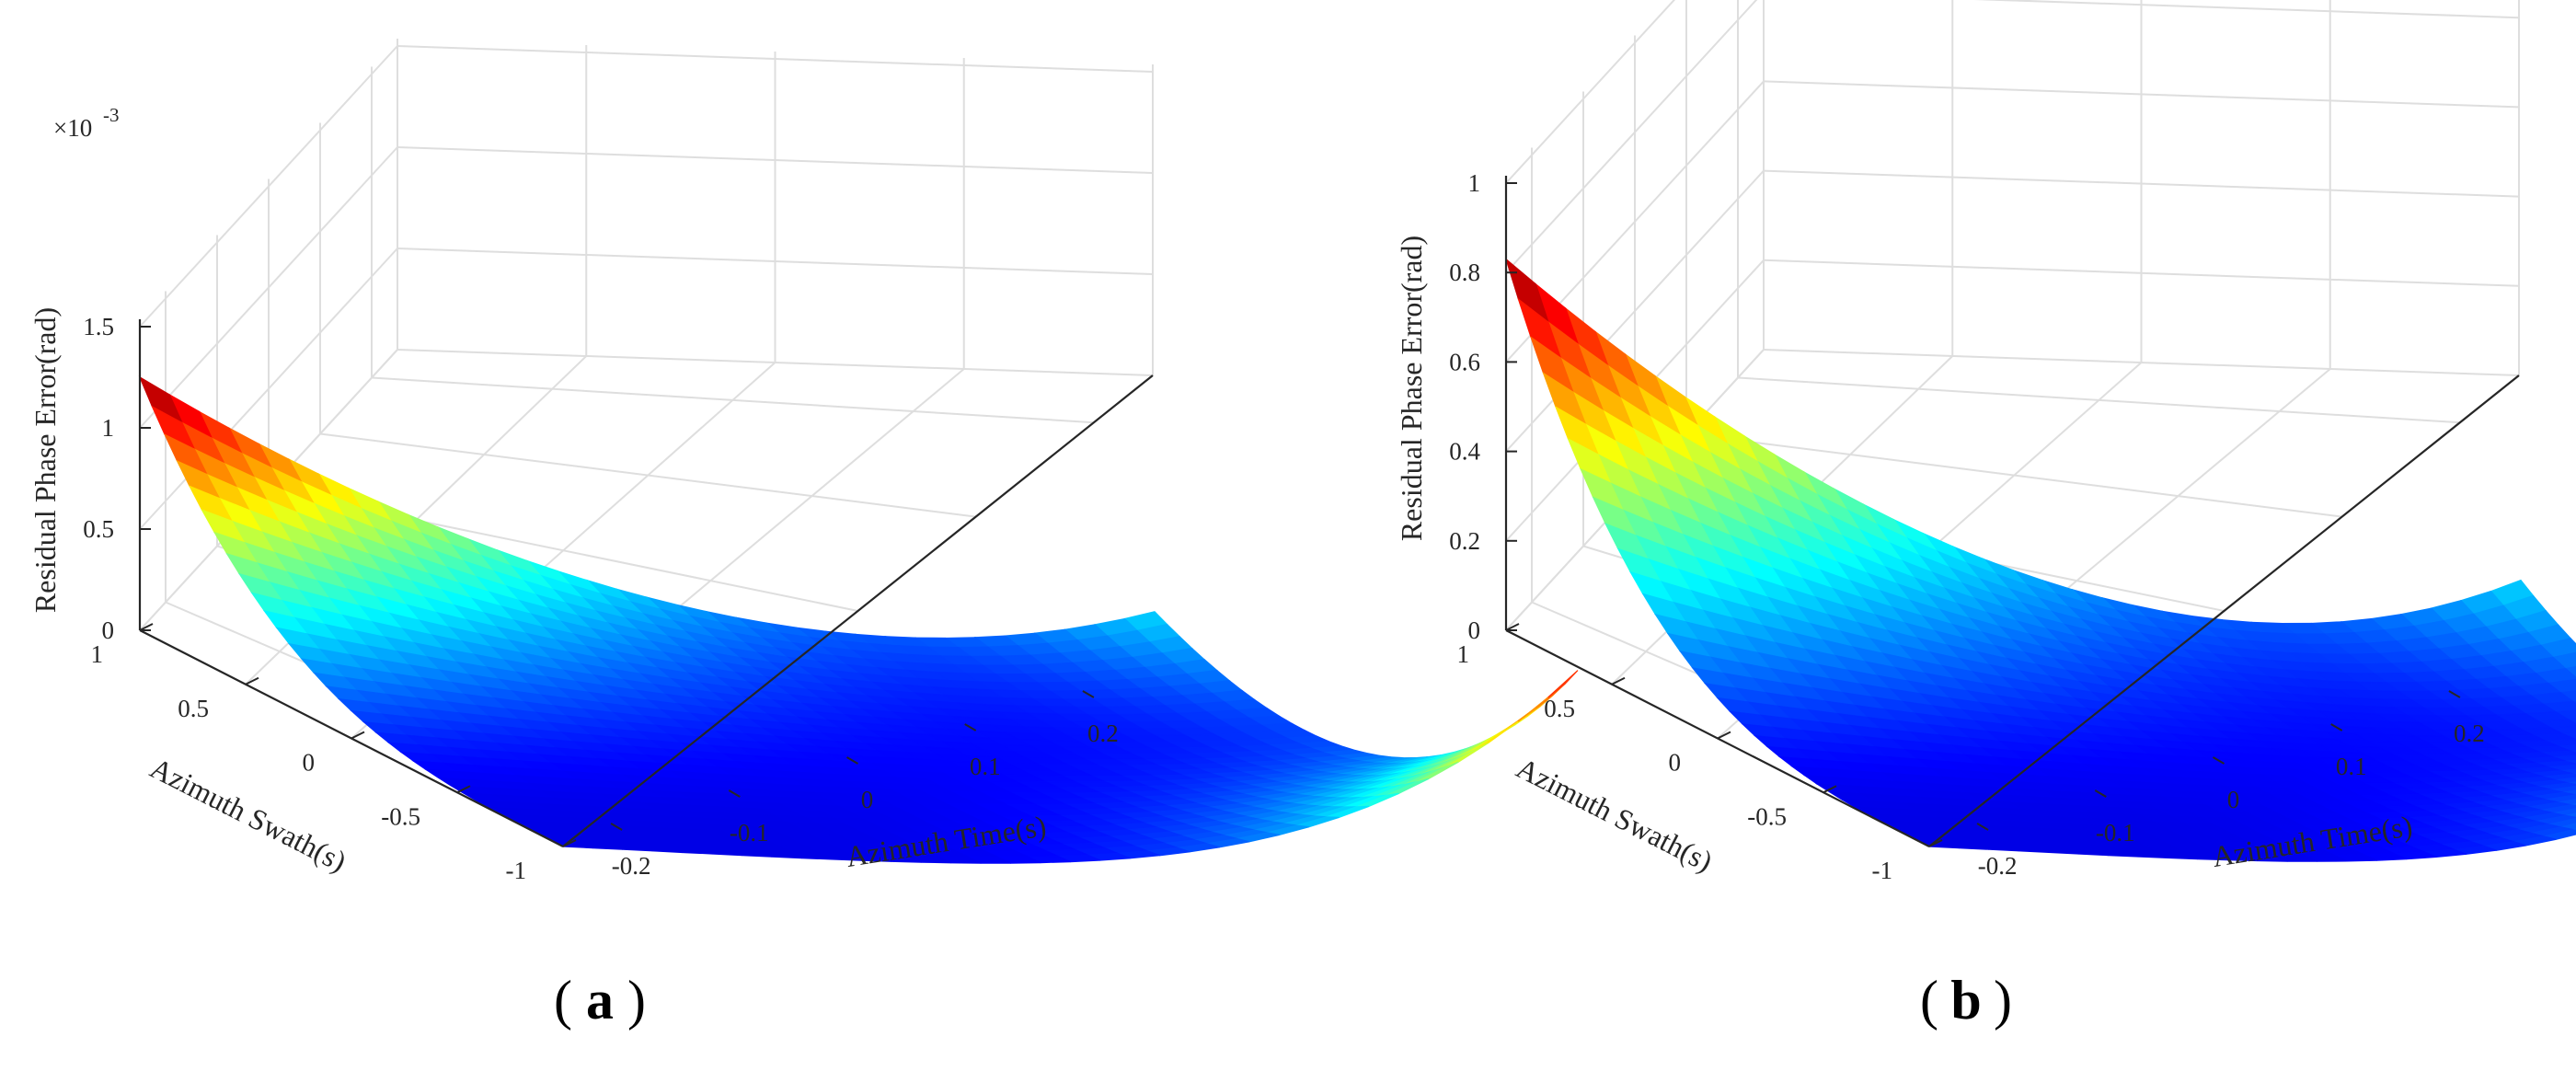 The width and height of the screenshot is (2576, 1071). What do you see at coordinates (1464, 361) in the screenshot?
I see `z-tick-label: 0.6` at bounding box center [1464, 361].